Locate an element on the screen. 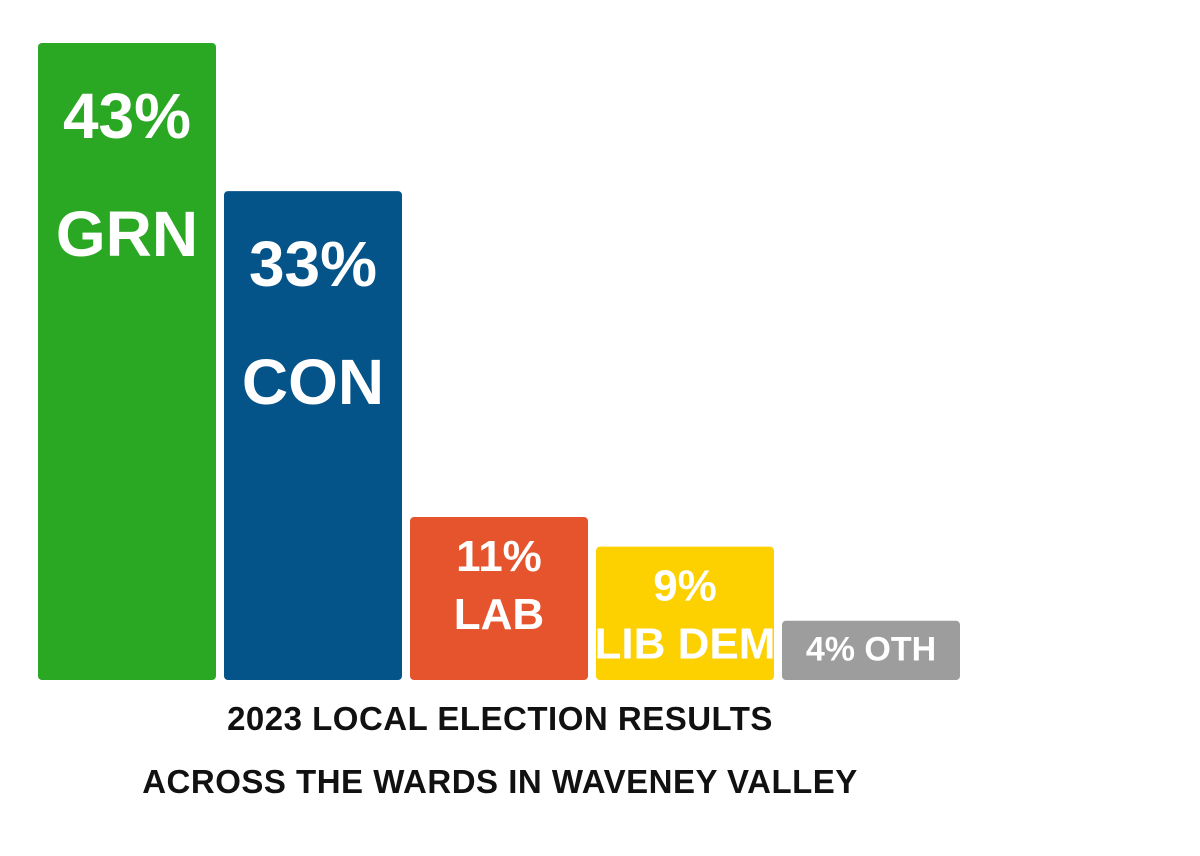 The width and height of the screenshot is (1200, 856). party-label-grn: GRN is located at coordinates (127, 234).